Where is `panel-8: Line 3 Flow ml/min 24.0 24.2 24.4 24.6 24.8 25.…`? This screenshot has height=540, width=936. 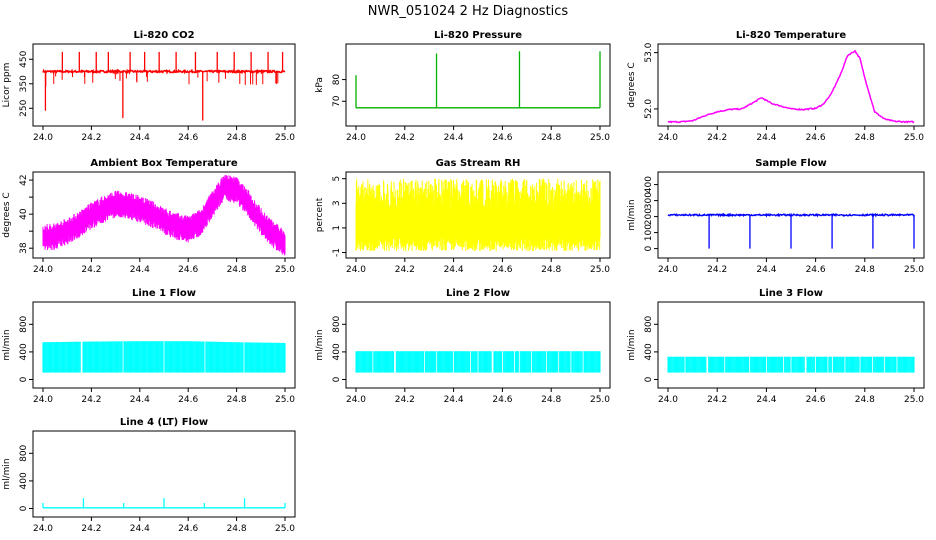
panel-8: Line 3 Flow ml/min 24.0 24.2 24.4 24.6 24.8 25.… is located at coordinates (776, 346).